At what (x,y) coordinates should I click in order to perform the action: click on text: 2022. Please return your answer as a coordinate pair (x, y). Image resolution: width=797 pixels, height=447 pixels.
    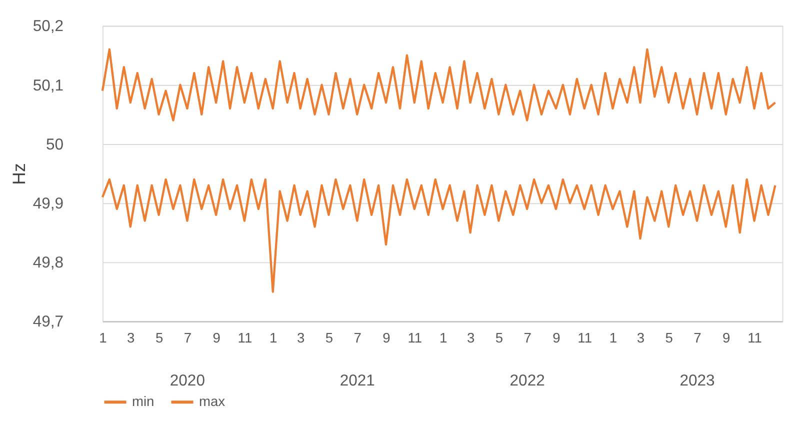
    Looking at the image, I should click on (527, 381).